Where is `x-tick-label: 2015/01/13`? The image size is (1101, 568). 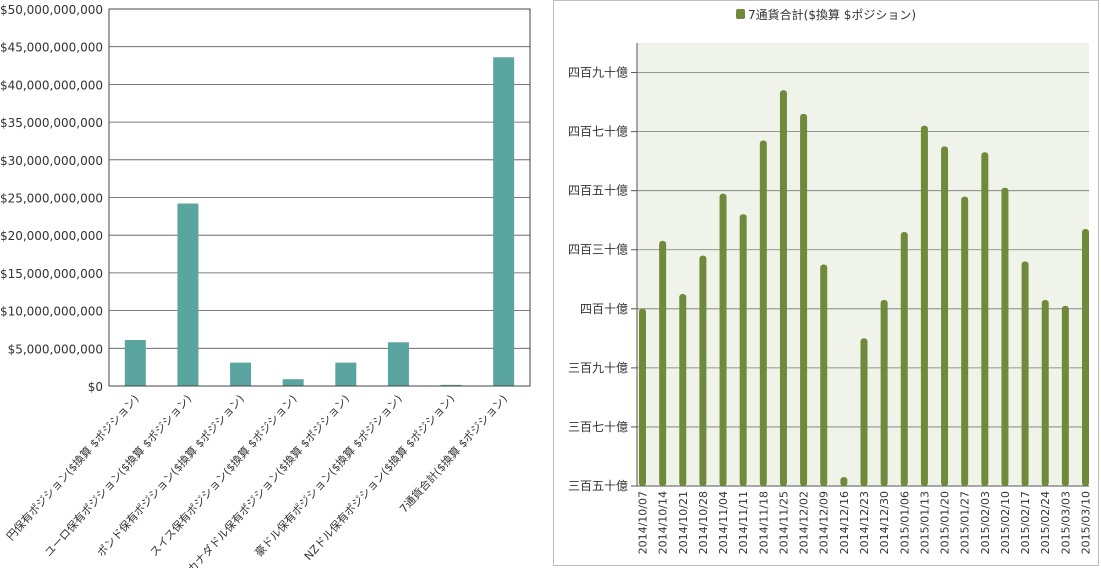 x-tick-label: 2015/01/13 is located at coordinates (924, 522).